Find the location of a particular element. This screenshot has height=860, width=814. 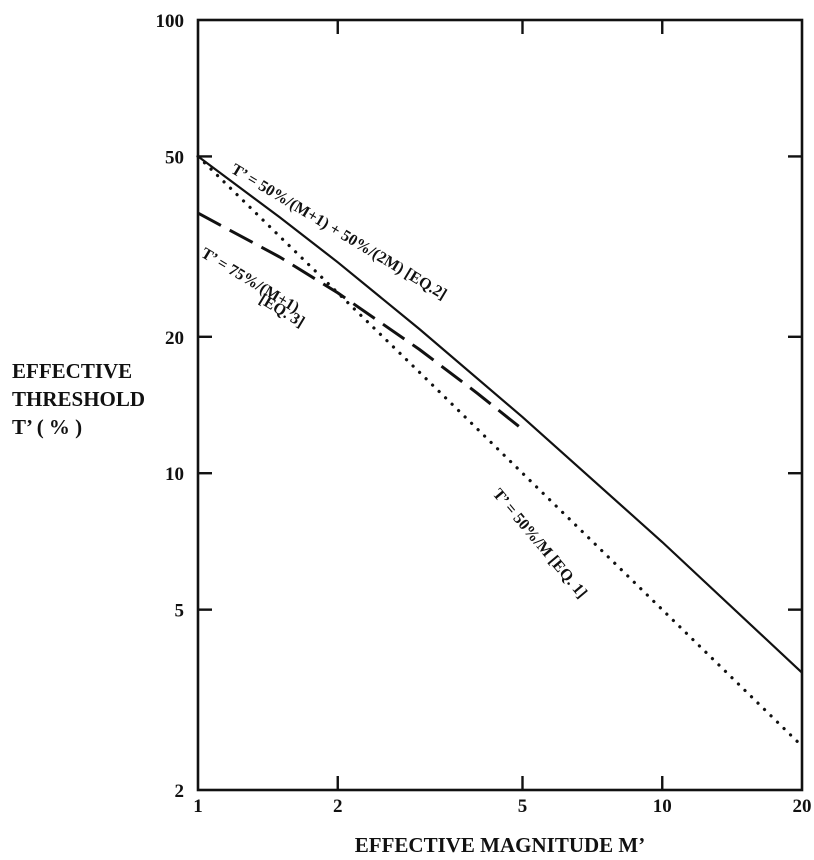

x-tick-label: 2 is located at coordinates (338, 806).